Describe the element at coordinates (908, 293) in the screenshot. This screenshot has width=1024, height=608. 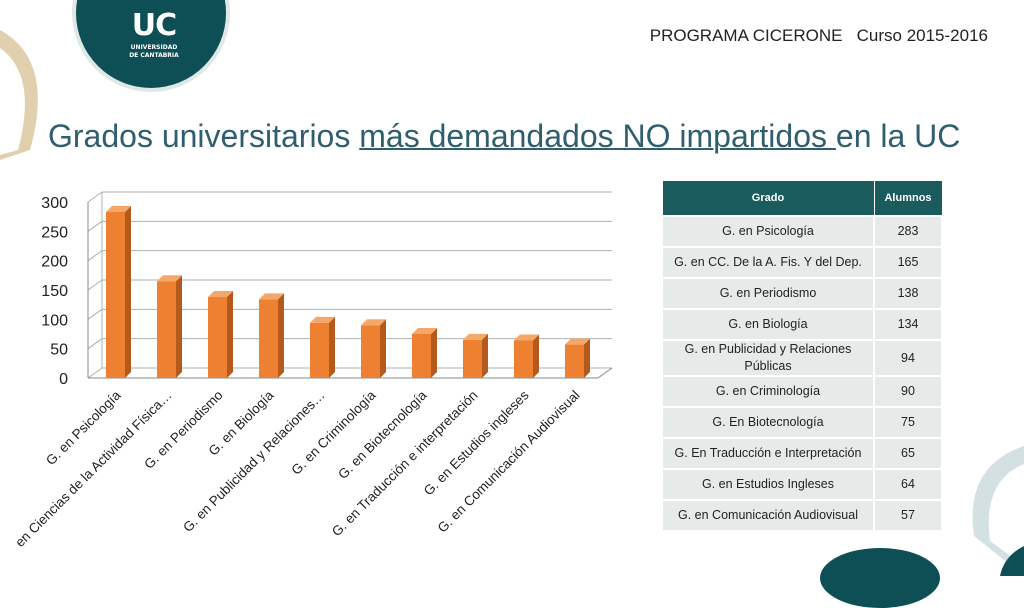
I see `cell-alumnos: 138` at that location.